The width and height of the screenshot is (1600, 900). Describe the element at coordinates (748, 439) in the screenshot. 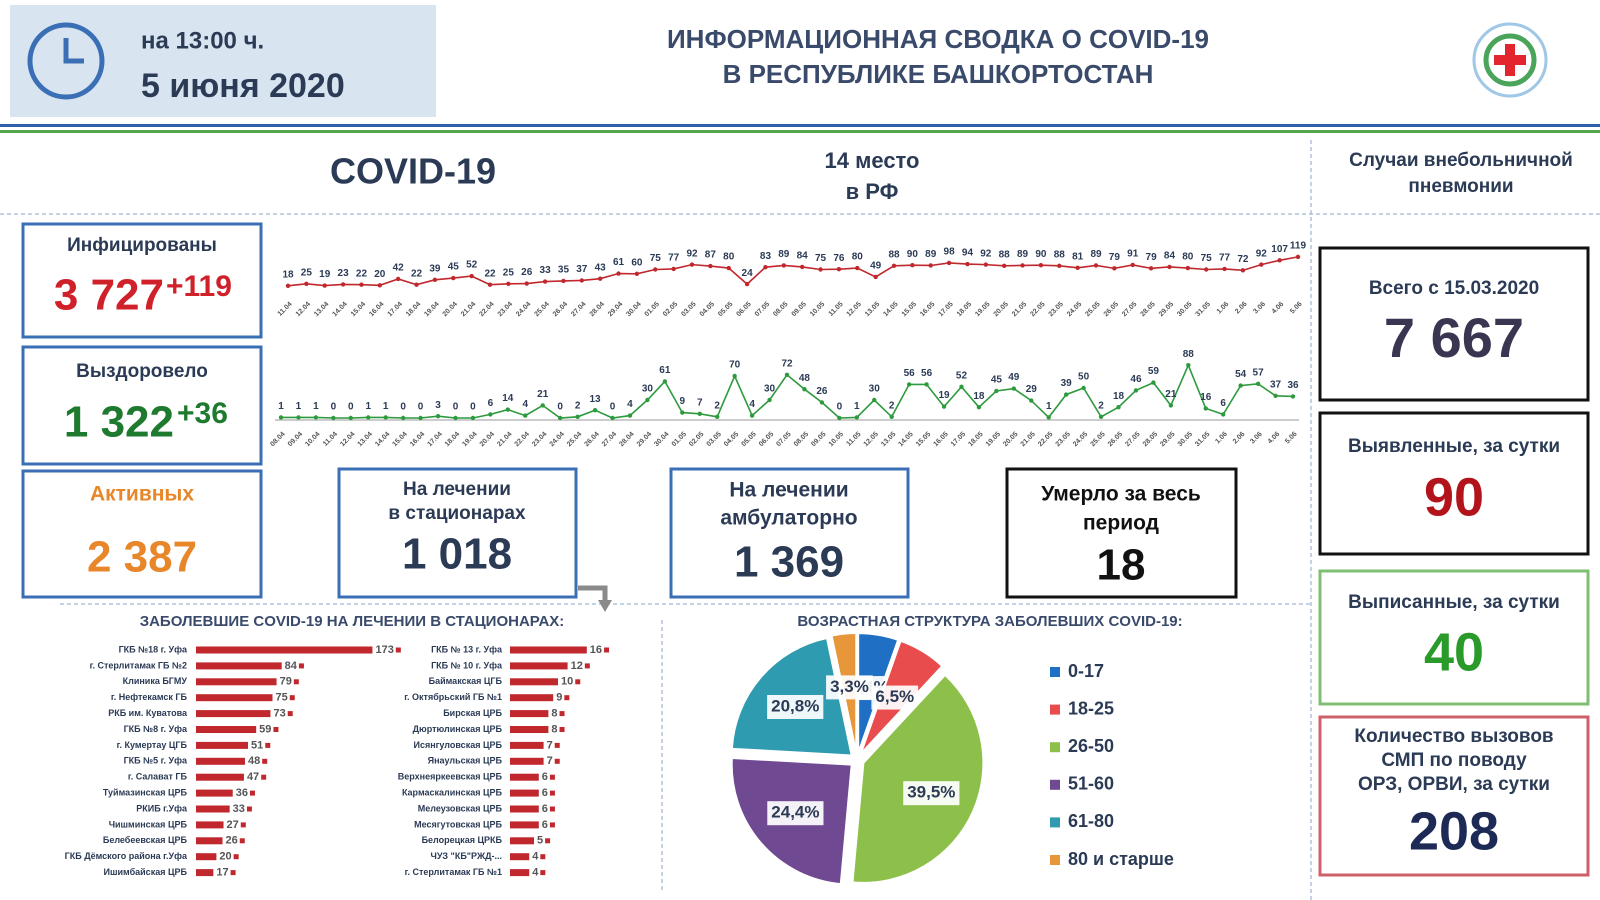

I see `x-tick-label: 05.05` at that location.